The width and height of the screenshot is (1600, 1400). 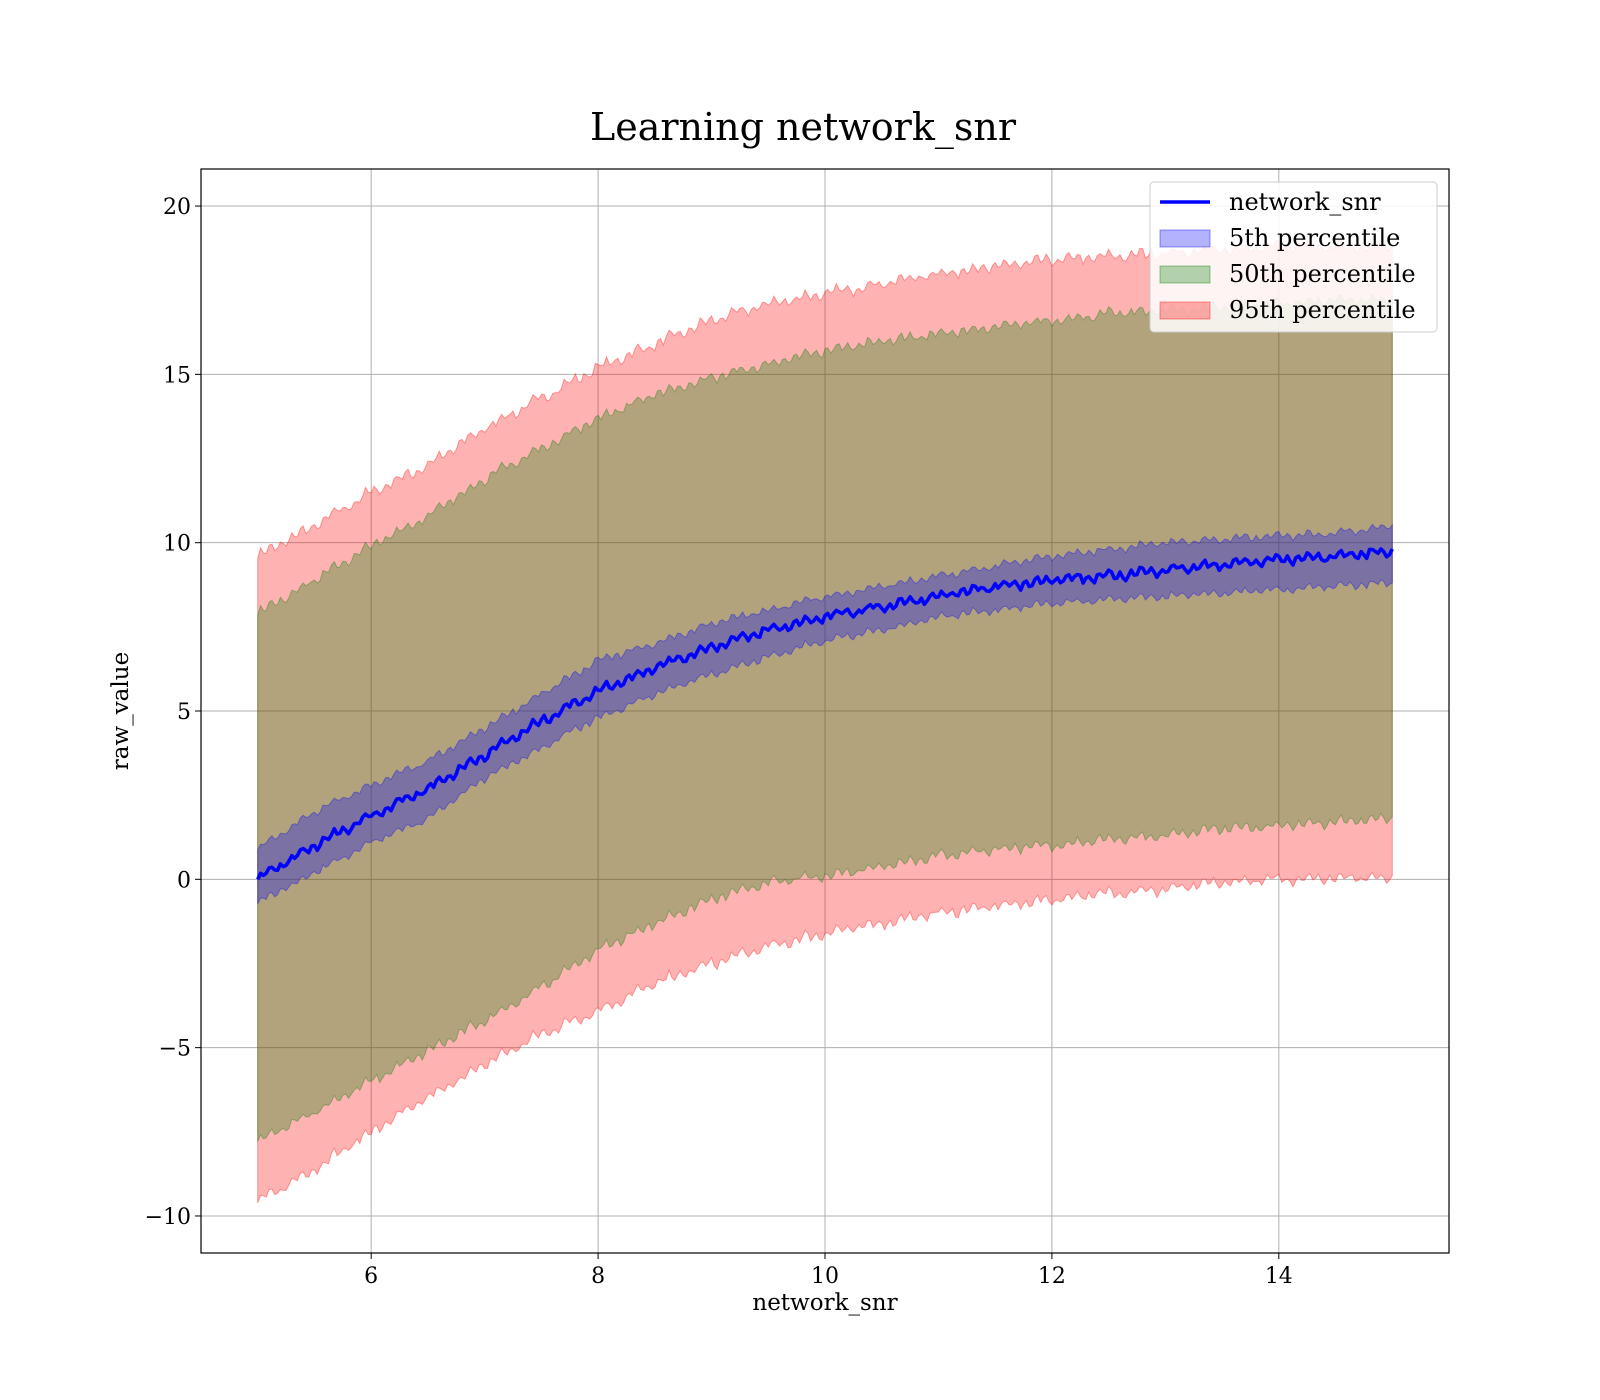 I want to click on y-tick-label: −5, so click(x=175, y=1049).